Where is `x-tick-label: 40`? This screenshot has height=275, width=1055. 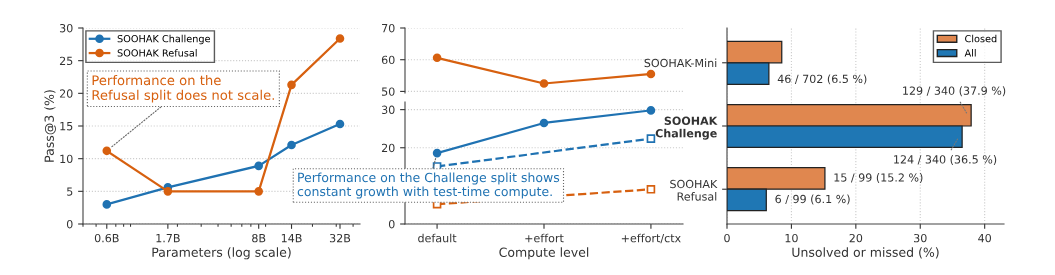
x-tick-label: 40 is located at coordinates (985, 238).